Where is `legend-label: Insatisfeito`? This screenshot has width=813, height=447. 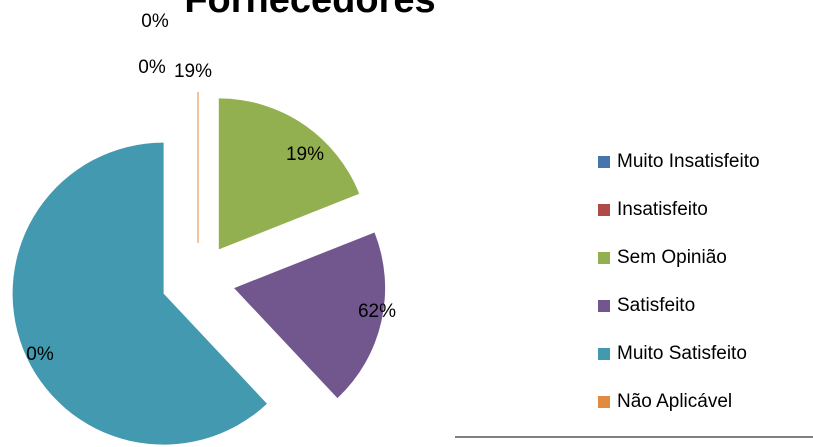 legend-label: Insatisfeito is located at coordinates (662, 209).